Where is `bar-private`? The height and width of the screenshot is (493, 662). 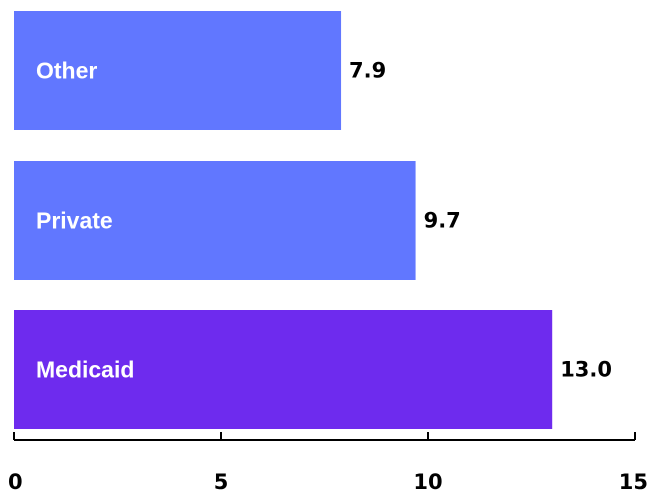 bar-private is located at coordinates (215, 220).